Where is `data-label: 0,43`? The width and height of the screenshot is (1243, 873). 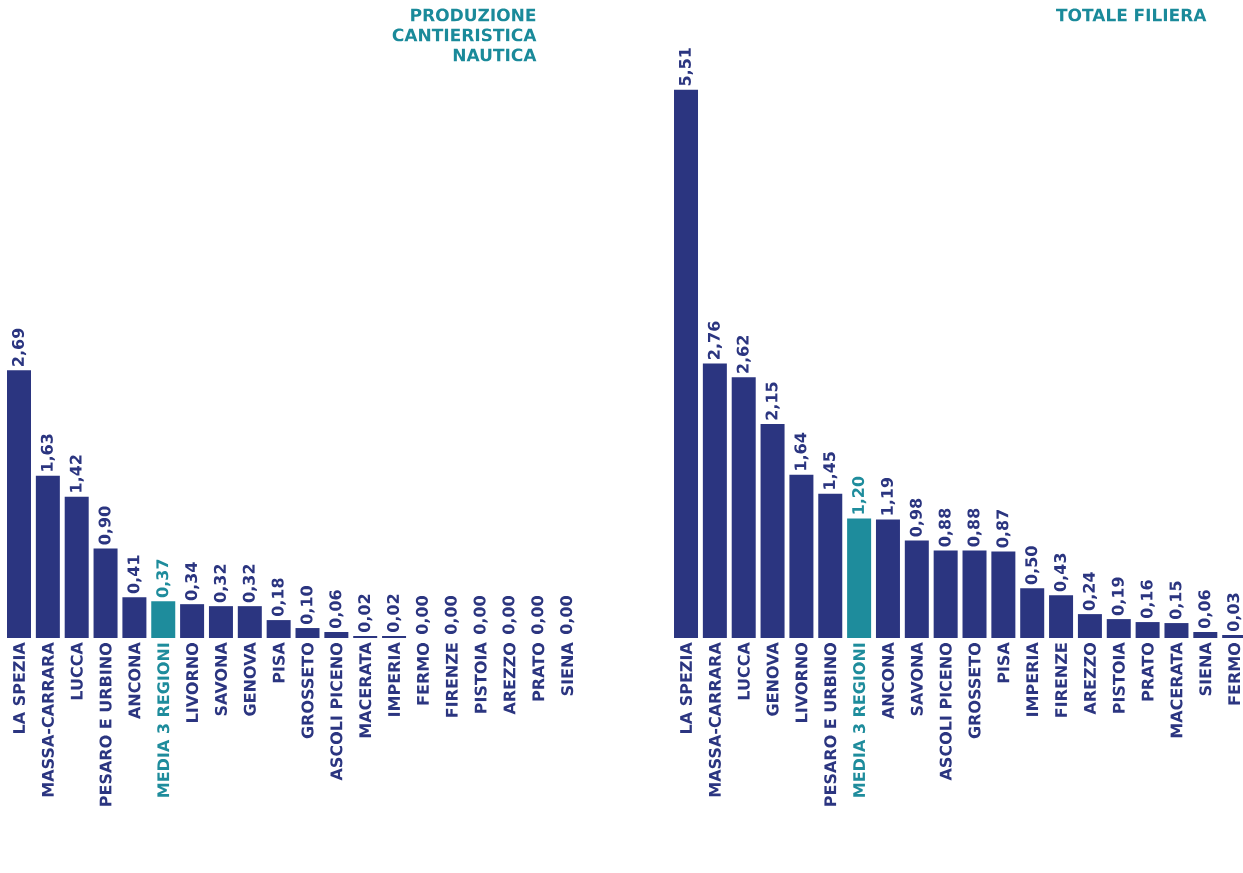 data-label: 0,43 is located at coordinates (1061, 572).